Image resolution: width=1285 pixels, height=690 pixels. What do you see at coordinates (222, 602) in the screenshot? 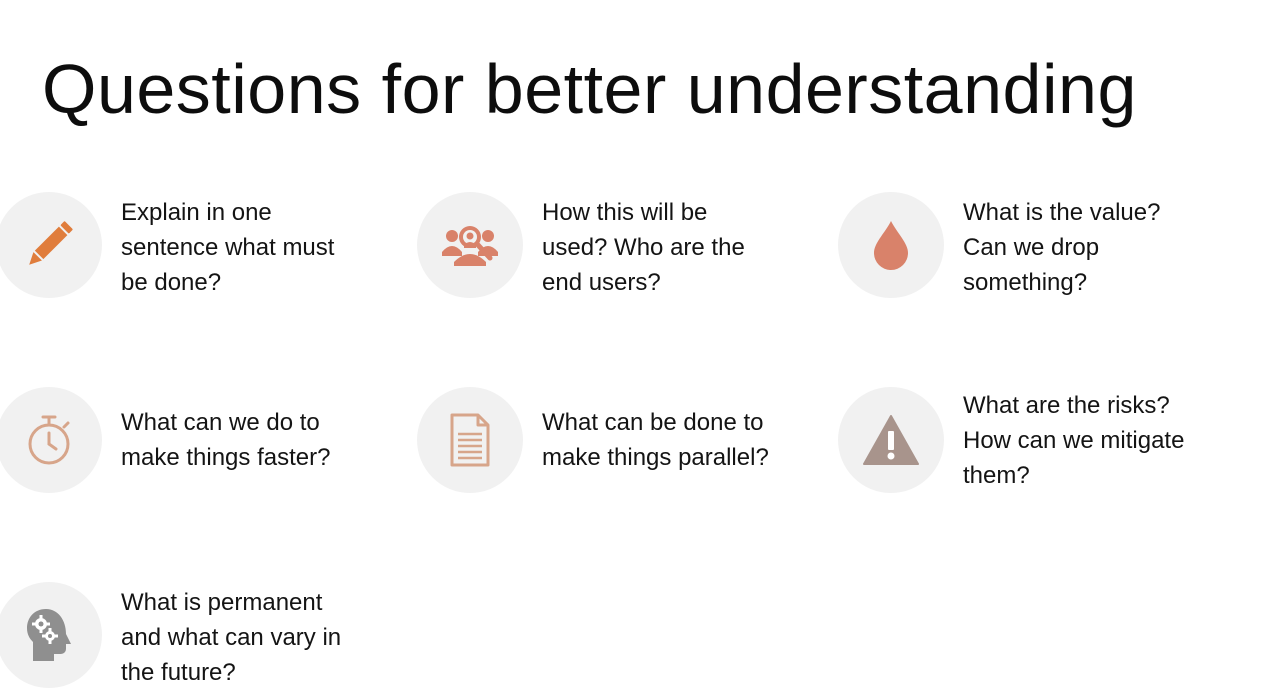
I see `question-line: What is permanent` at bounding box center [222, 602].